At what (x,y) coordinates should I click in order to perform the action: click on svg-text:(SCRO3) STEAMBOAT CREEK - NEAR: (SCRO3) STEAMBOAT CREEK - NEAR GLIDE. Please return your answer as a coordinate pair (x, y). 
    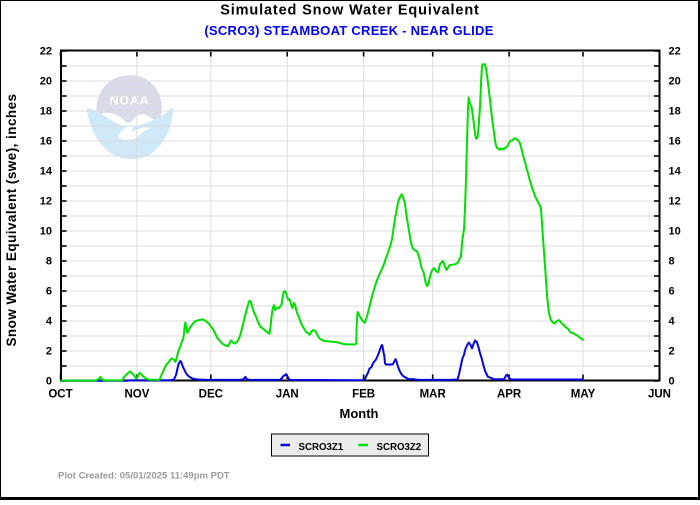
    Looking at the image, I should click on (348, 30).